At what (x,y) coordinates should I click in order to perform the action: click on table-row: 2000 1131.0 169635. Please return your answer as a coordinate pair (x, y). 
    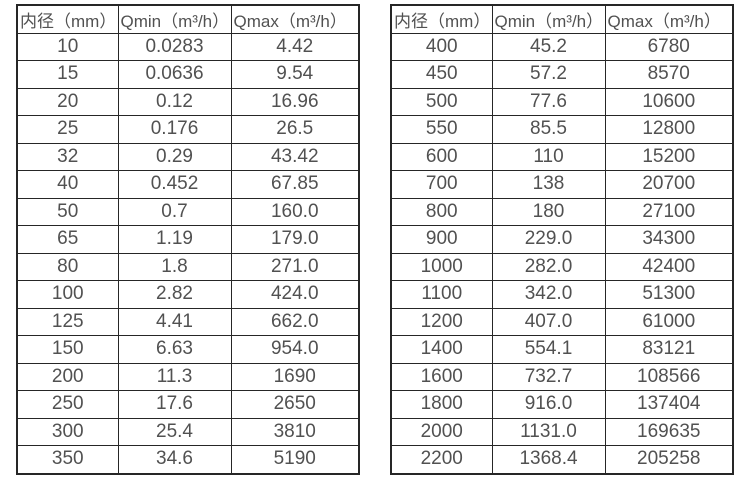
    Looking at the image, I should click on (562, 431).